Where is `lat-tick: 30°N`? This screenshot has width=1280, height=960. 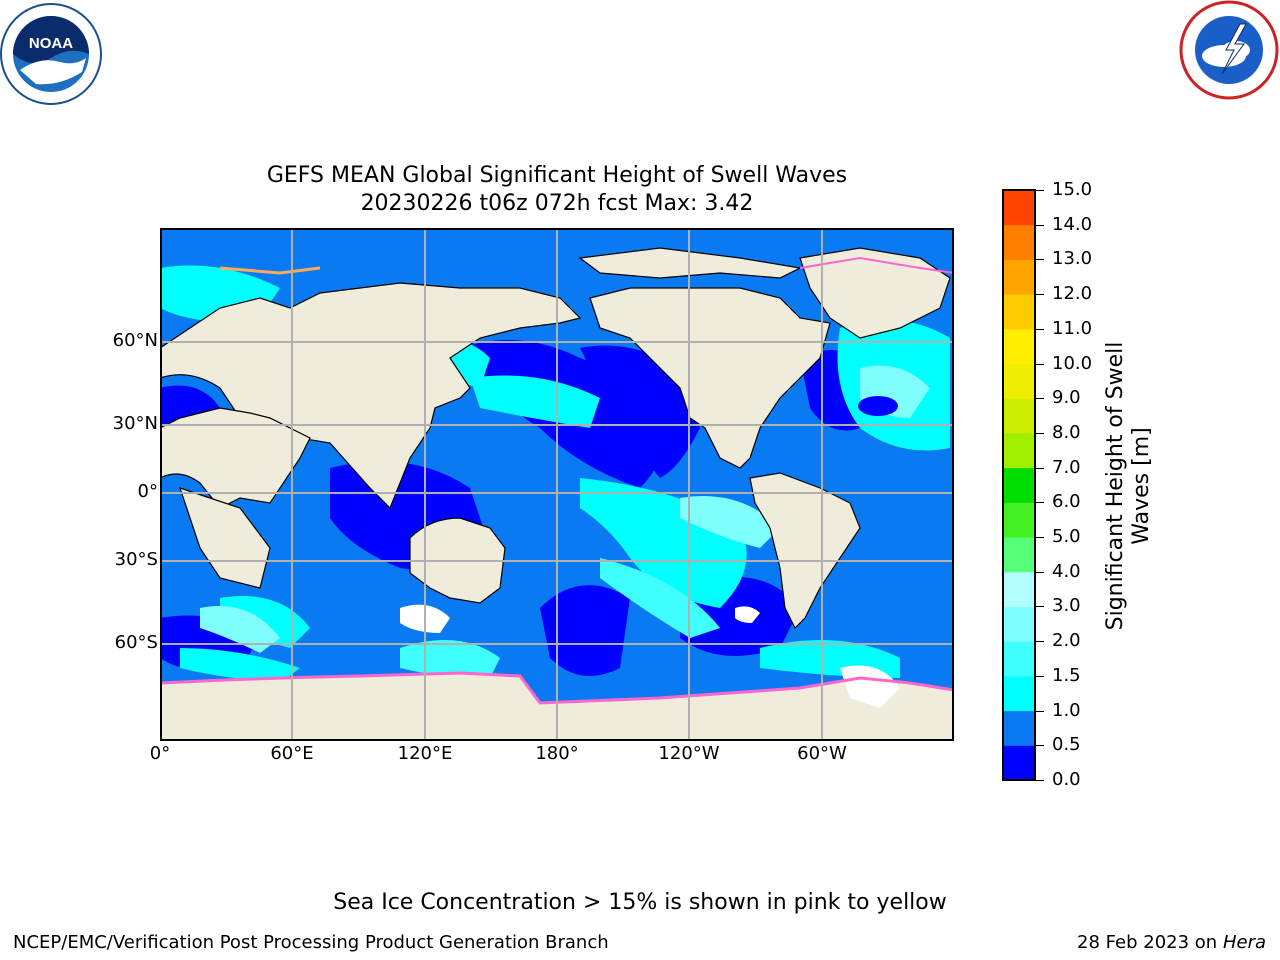
lat-tick: 30°N is located at coordinates (135, 423).